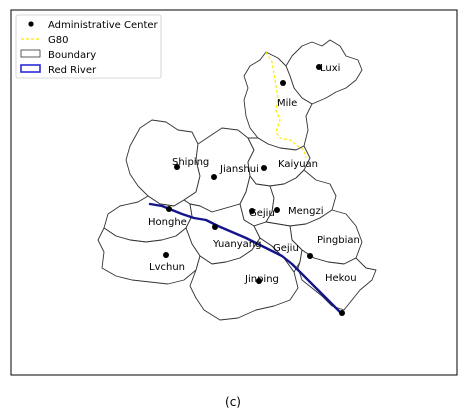  Describe the element at coordinates (233, 402) in the screenshot. I see `figure-caption: (c)` at that location.